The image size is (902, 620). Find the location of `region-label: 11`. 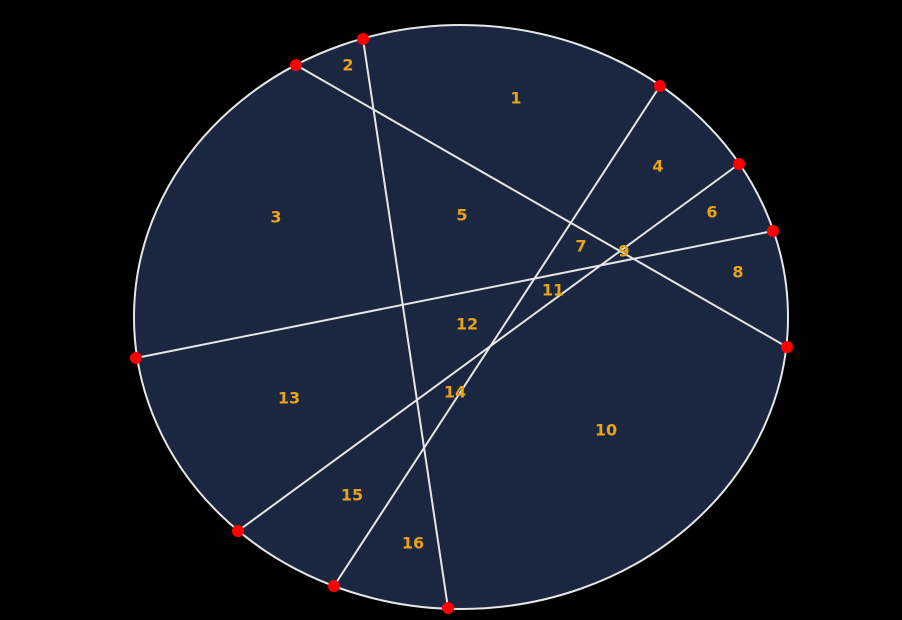

region-label: 11 is located at coordinates (553, 290).